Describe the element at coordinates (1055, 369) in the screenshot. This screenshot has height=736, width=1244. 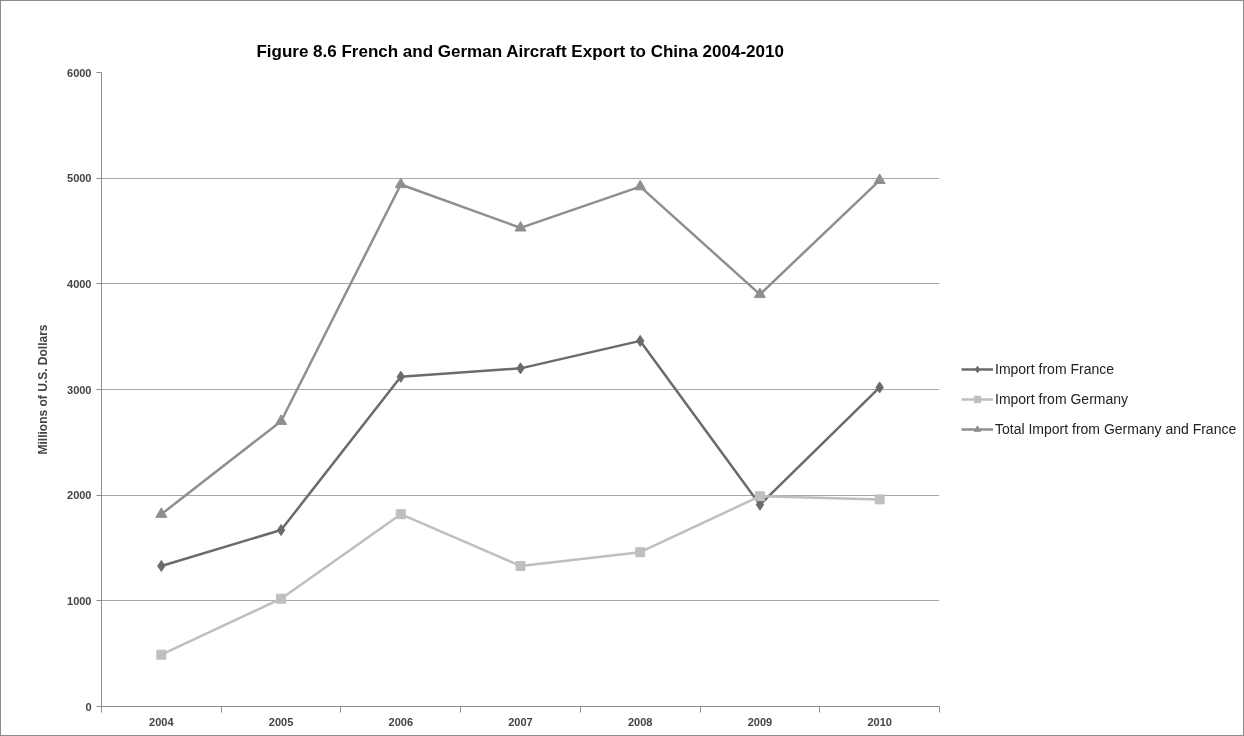
I see `legend-label: Import from France` at that location.